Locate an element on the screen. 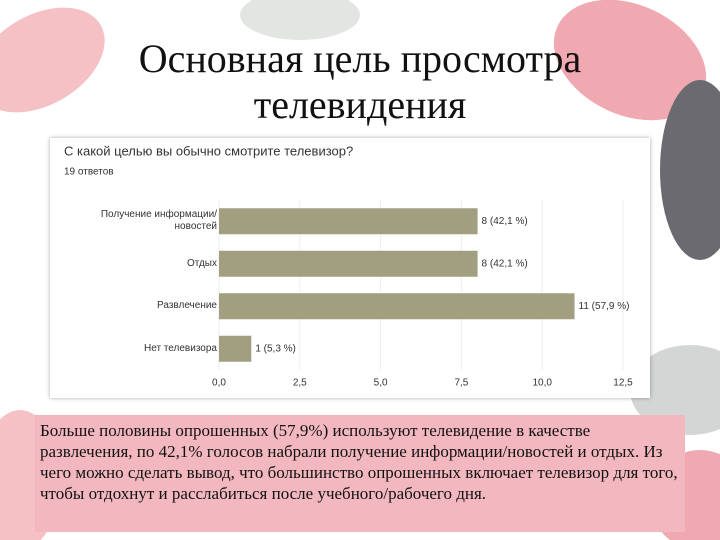  value-label: 11 (57,9 %) is located at coordinates (604, 306).